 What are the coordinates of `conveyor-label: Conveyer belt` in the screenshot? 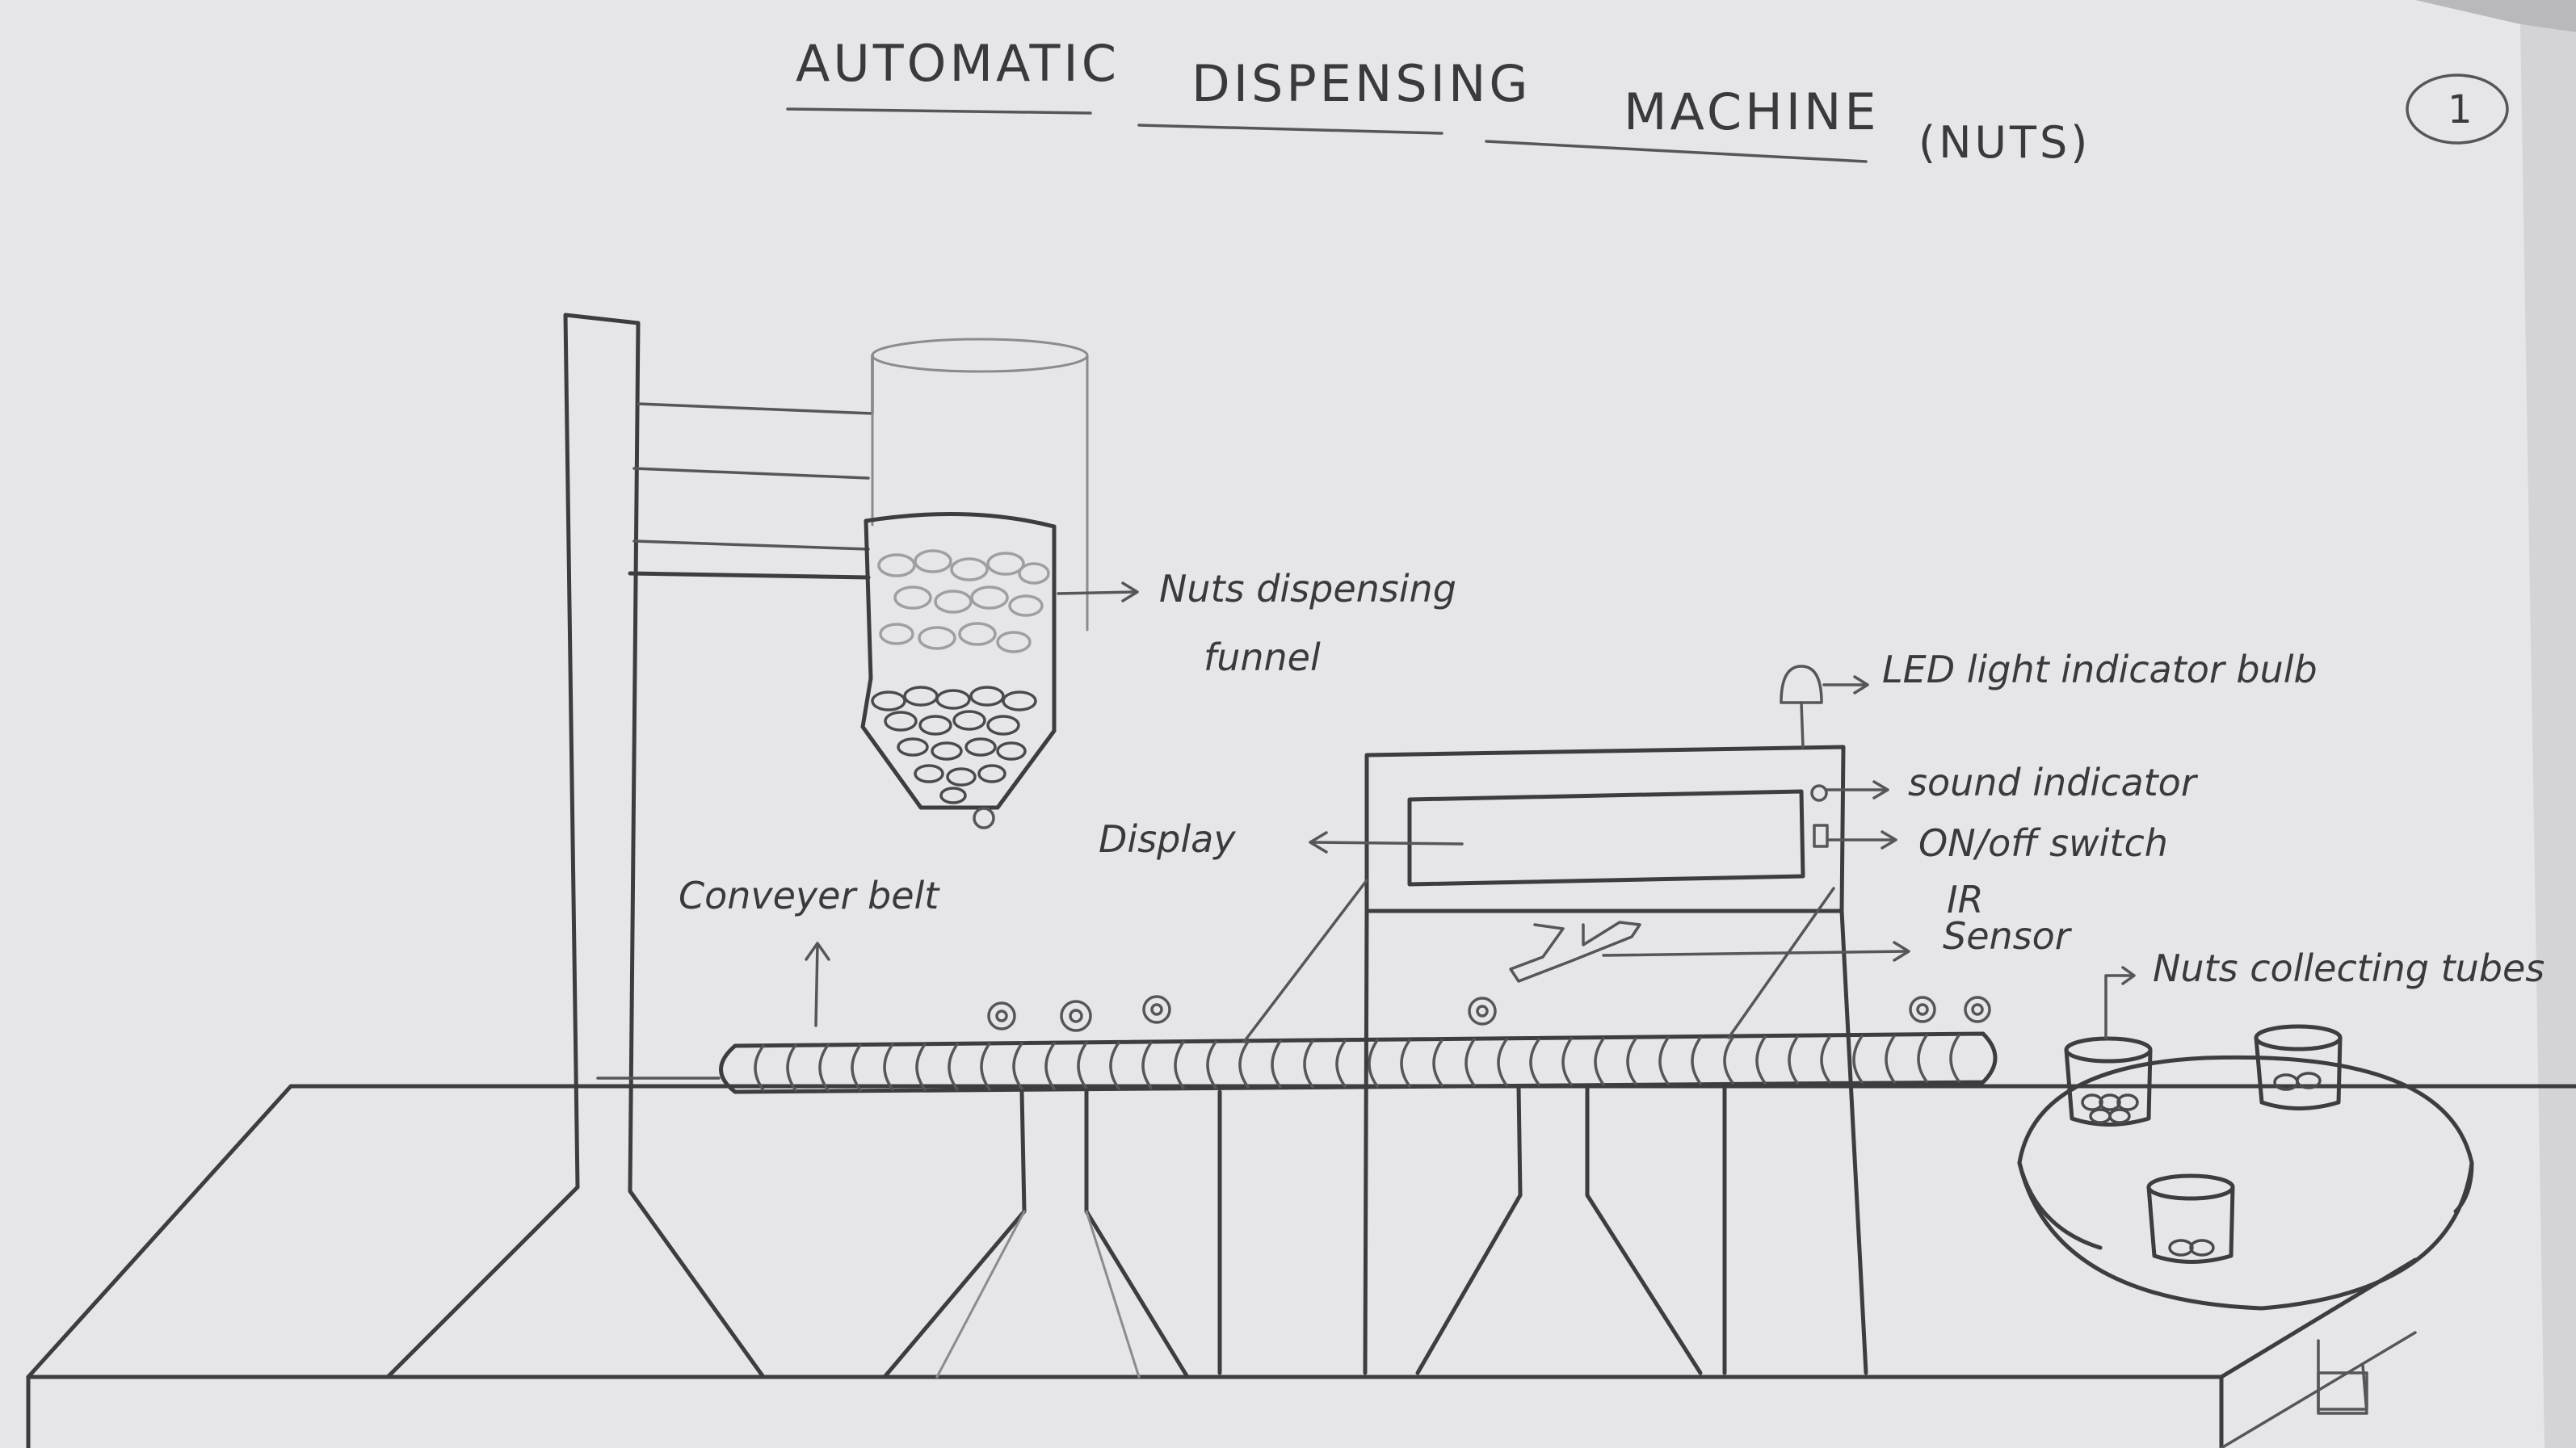 It's located at (809, 896).